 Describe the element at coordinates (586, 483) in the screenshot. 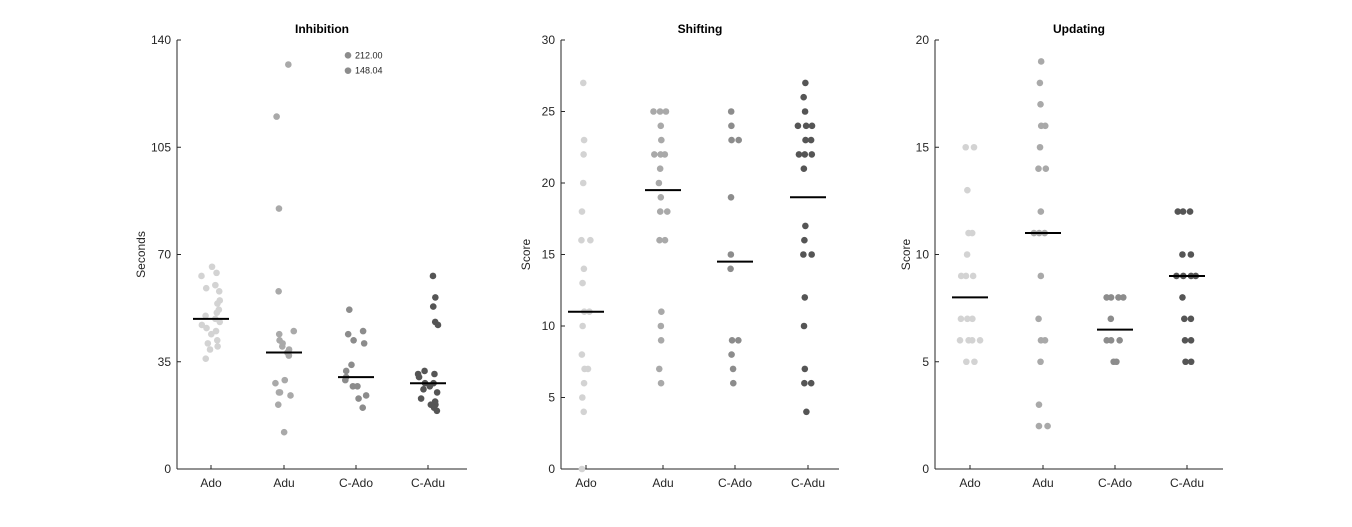

I see `x-tick-label: Ado` at that location.